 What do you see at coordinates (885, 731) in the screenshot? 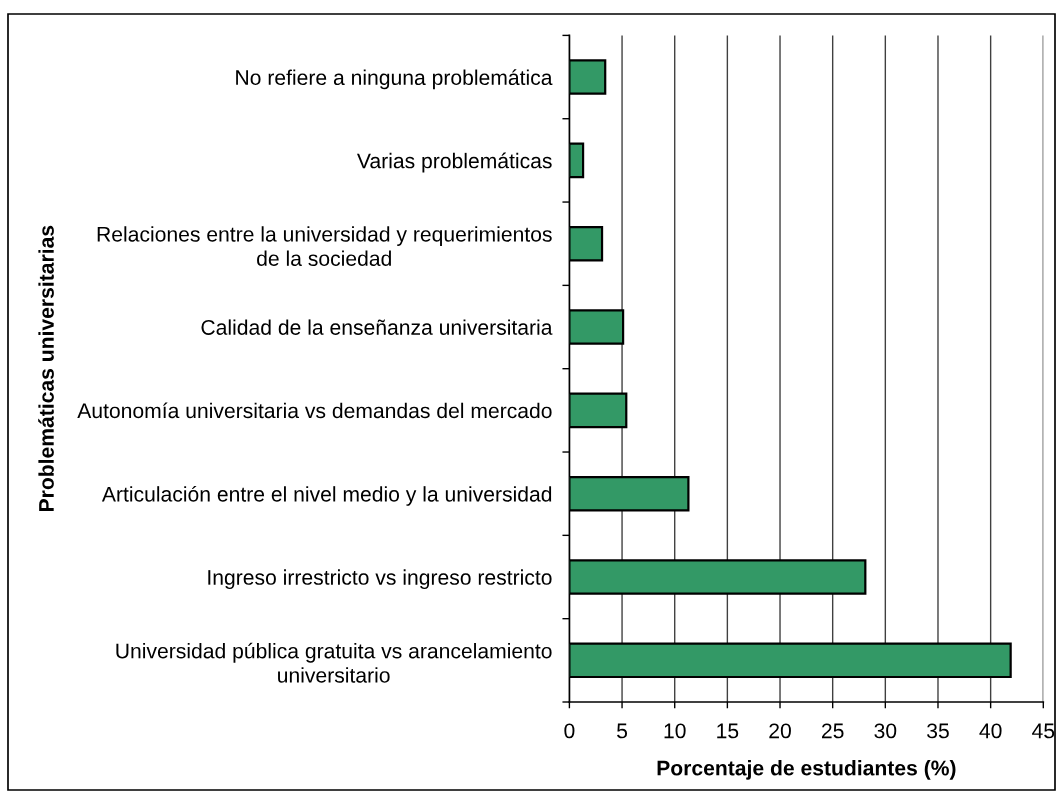
I see `x-tick-label: 30` at bounding box center [885, 731].